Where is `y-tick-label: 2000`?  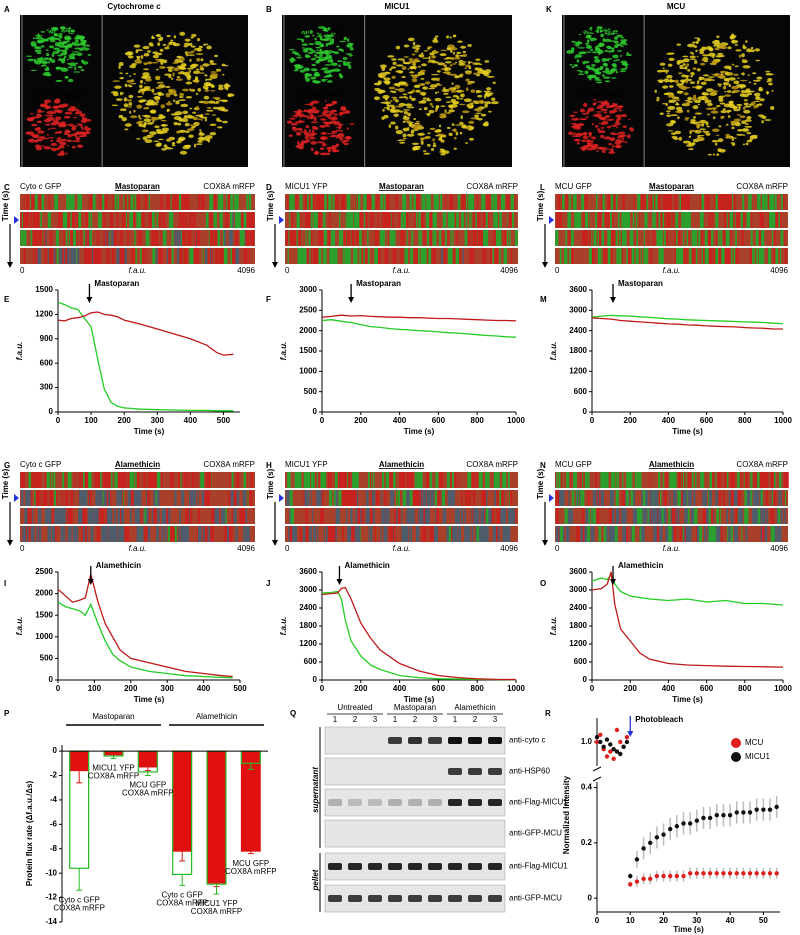
y-tick-label: 2000 is located at coordinates (308, 330).